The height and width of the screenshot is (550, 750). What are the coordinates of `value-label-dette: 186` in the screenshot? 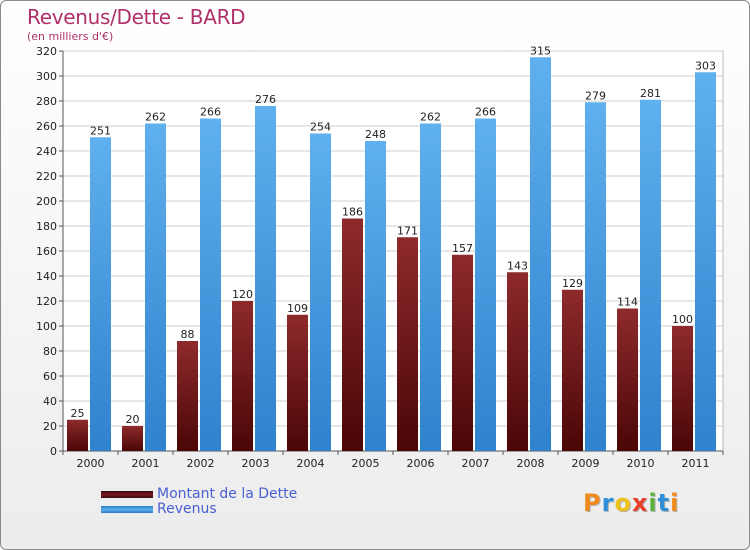 It's located at (352, 212).